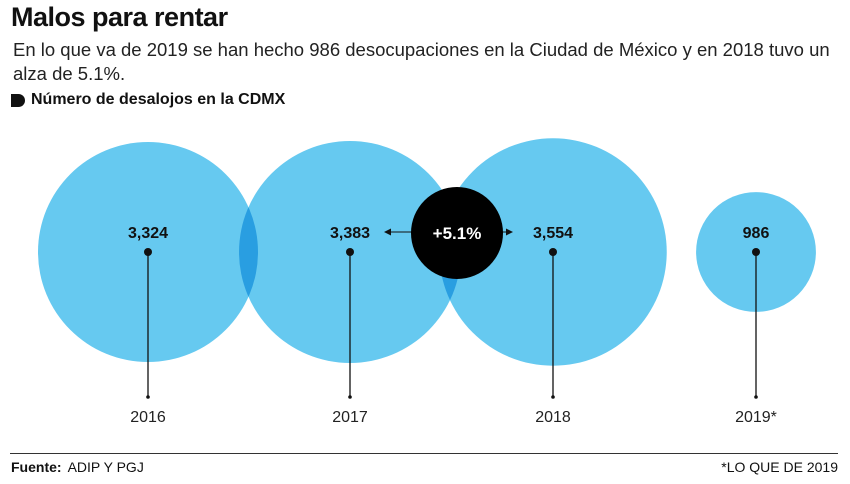  I want to click on value-label: 986, so click(756, 233).